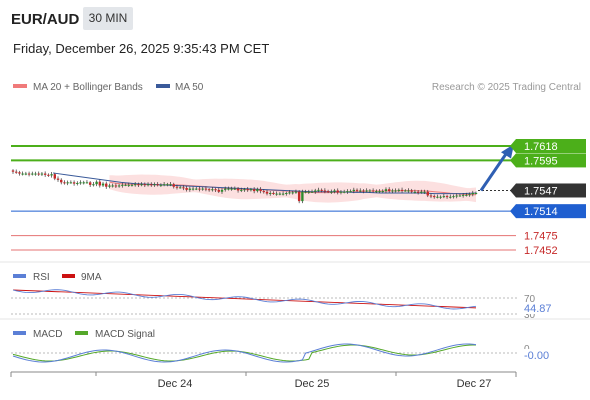 This screenshot has width=590, height=400. I want to click on x-ticks: Dec 24 Dec 25 Dec 27, so click(325, 384).